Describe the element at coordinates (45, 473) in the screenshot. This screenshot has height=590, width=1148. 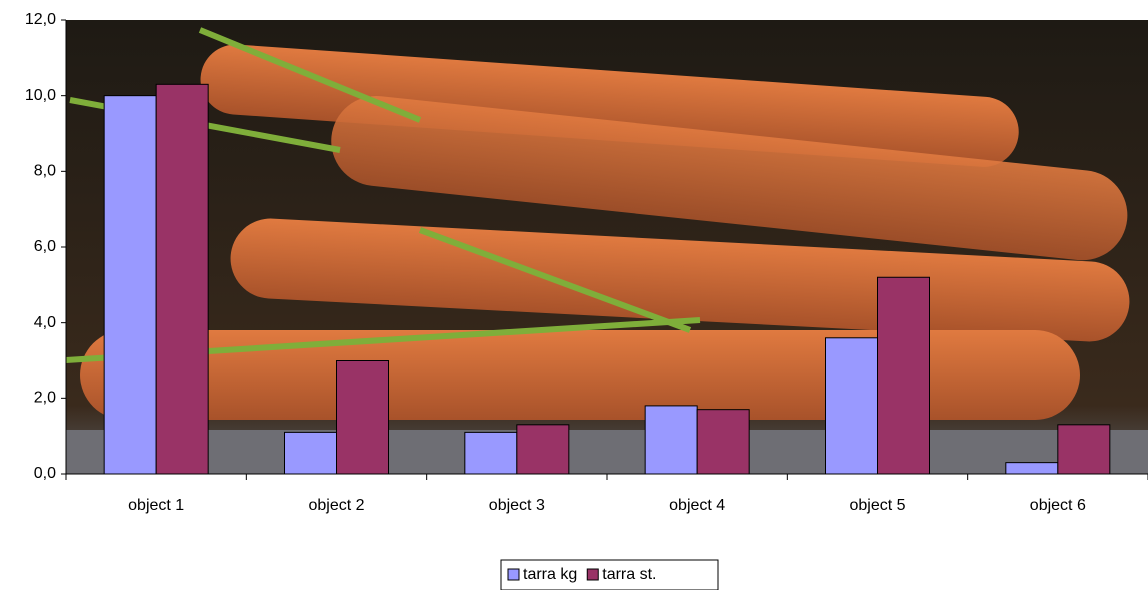
I see `y-tick-label: 0,0` at that location.